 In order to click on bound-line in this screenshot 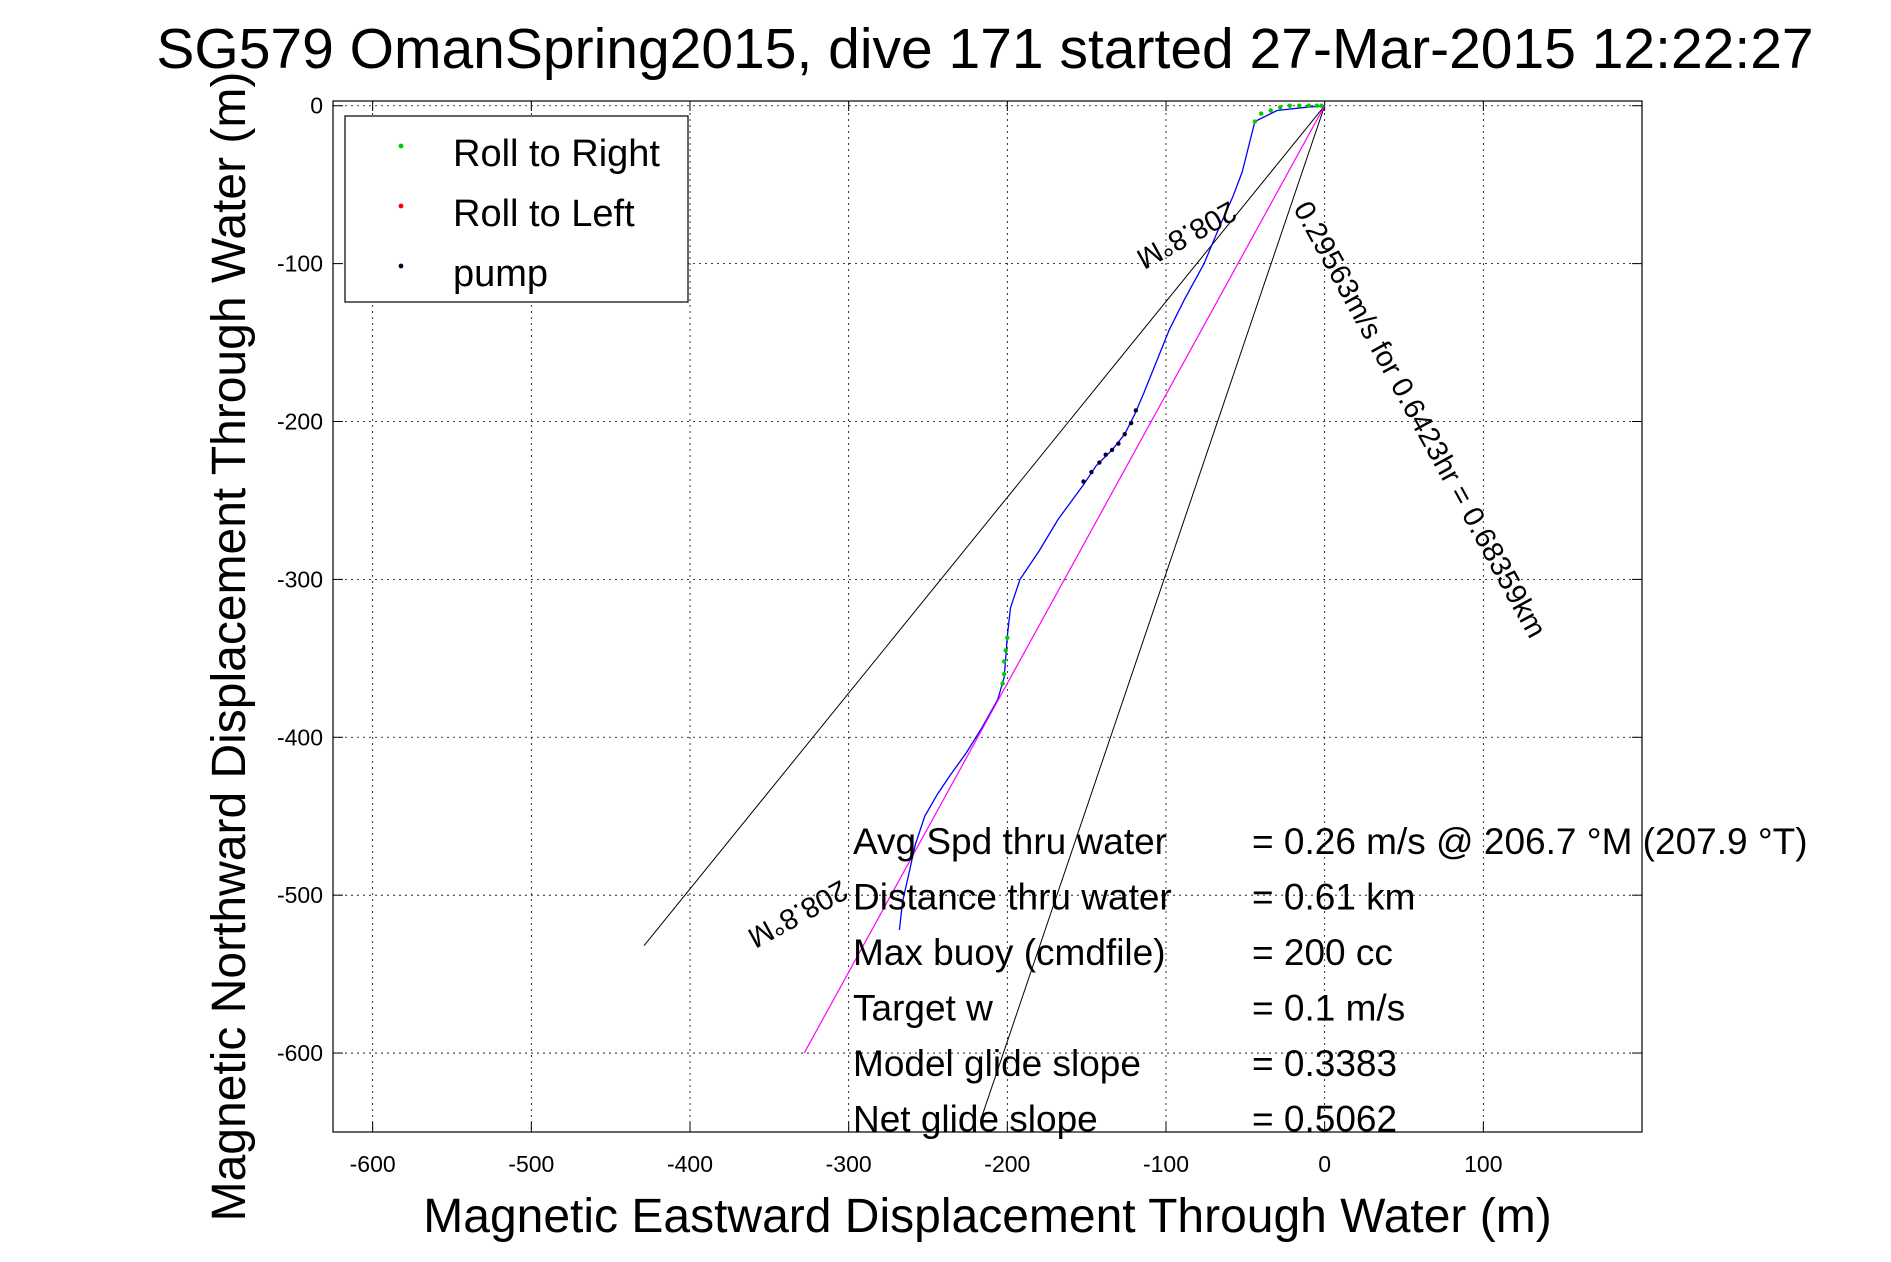, I will do `click(1153, 611)`.